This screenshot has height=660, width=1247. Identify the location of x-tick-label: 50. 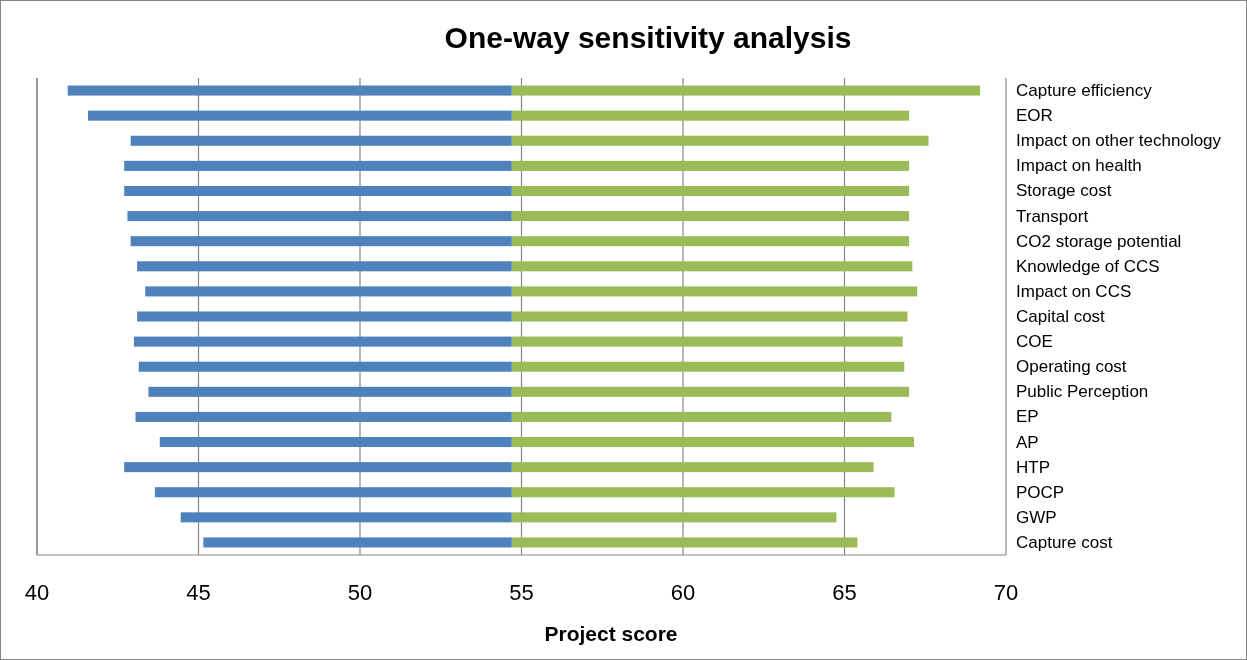
(360, 592).